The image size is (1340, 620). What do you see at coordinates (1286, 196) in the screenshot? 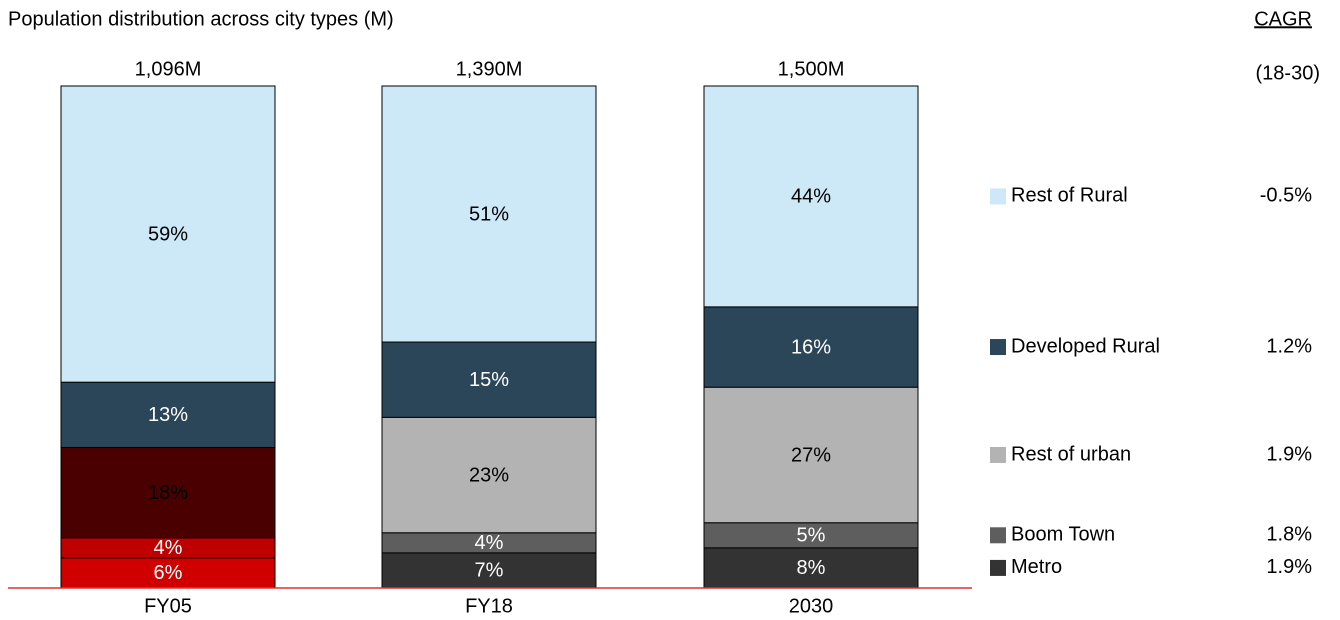
I see `cagr-label: -0.5%` at bounding box center [1286, 196].